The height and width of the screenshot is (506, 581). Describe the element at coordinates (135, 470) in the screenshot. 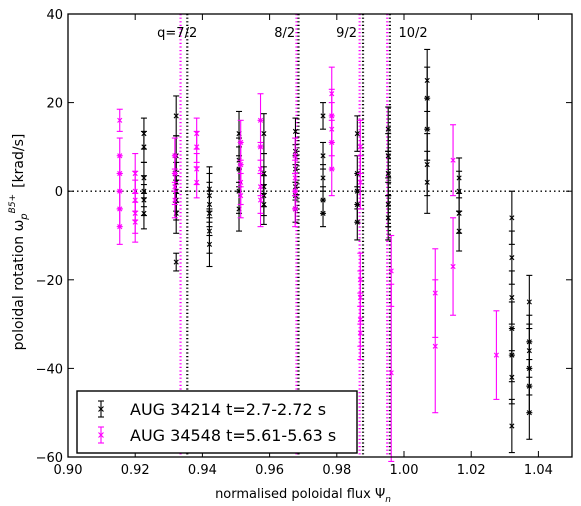

I see `x-tick-label: 0.92` at that location.